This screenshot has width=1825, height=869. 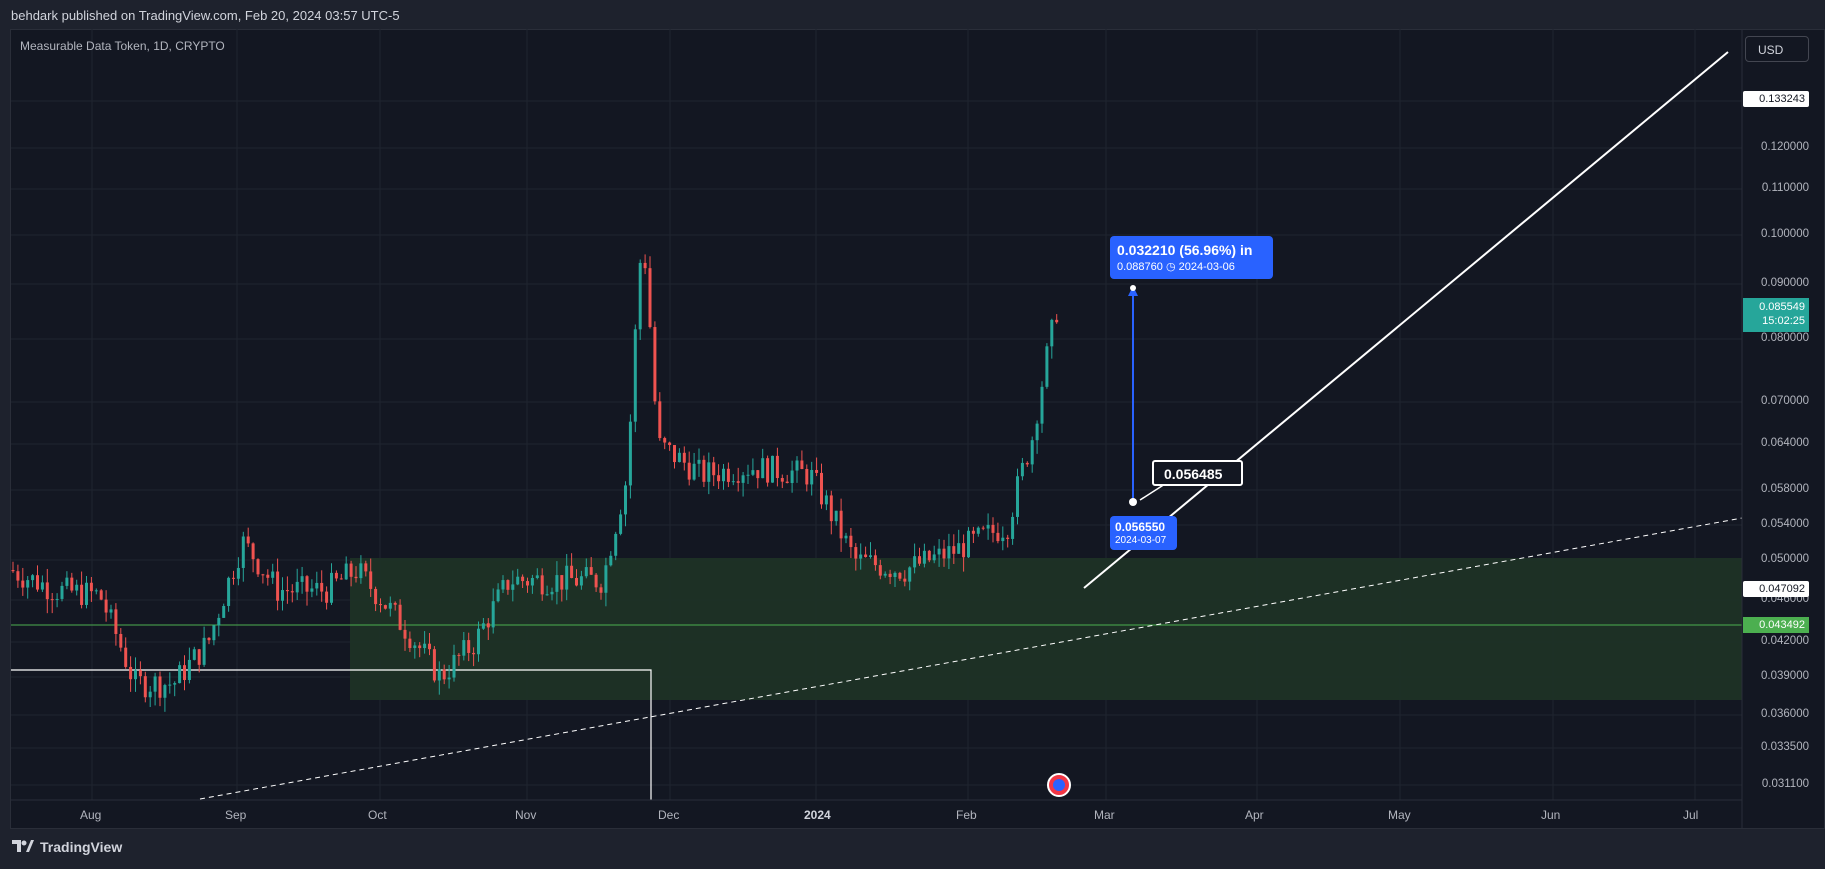 What do you see at coordinates (1143, 533) in the screenshot?
I see `measure-start-label: 0.056550 2024-03-07` at bounding box center [1143, 533].